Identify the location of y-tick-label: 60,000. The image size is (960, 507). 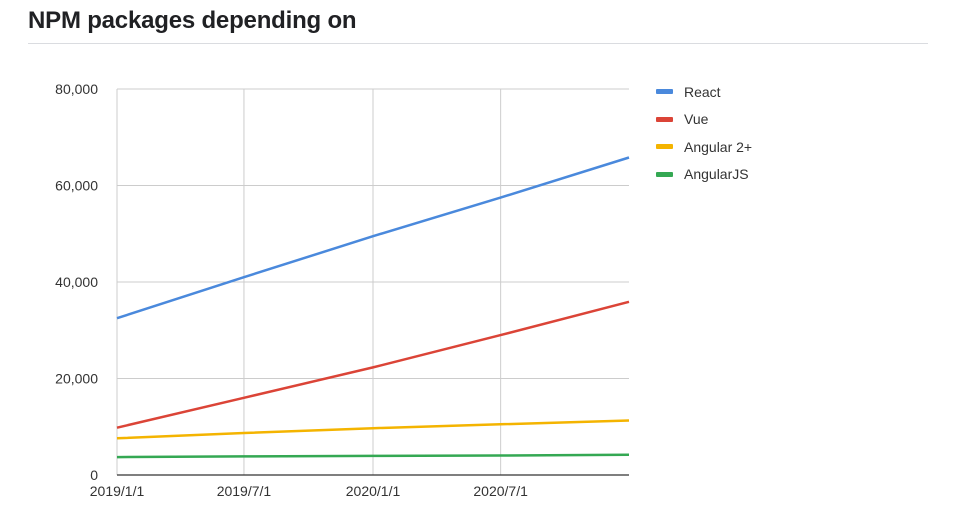
(76, 186).